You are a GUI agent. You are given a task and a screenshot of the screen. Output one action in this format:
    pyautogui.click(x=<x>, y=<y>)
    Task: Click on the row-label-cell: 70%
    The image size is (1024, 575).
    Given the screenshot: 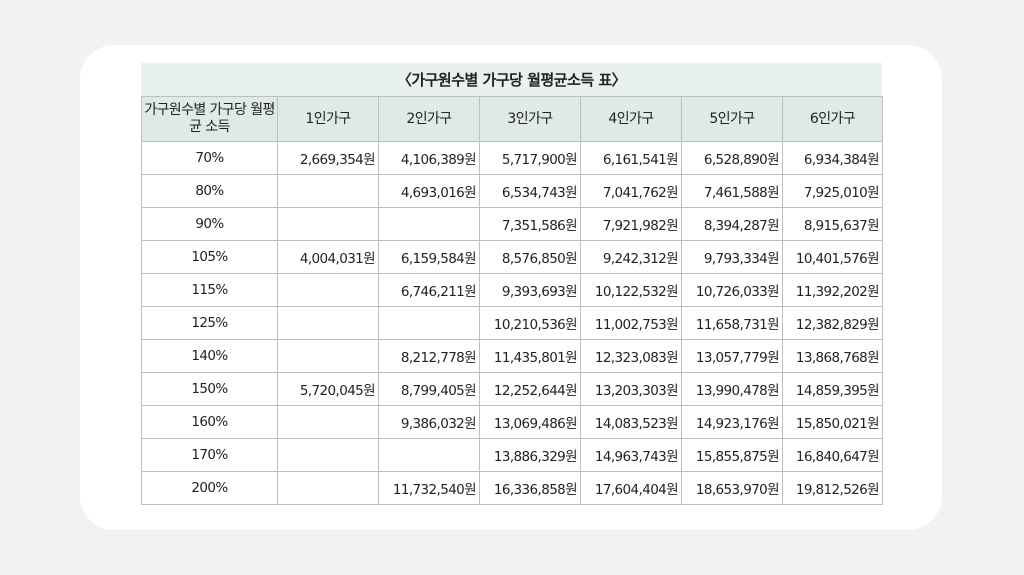 What is the action you would take?
    pyautogui.click(x=209, y=158)
    